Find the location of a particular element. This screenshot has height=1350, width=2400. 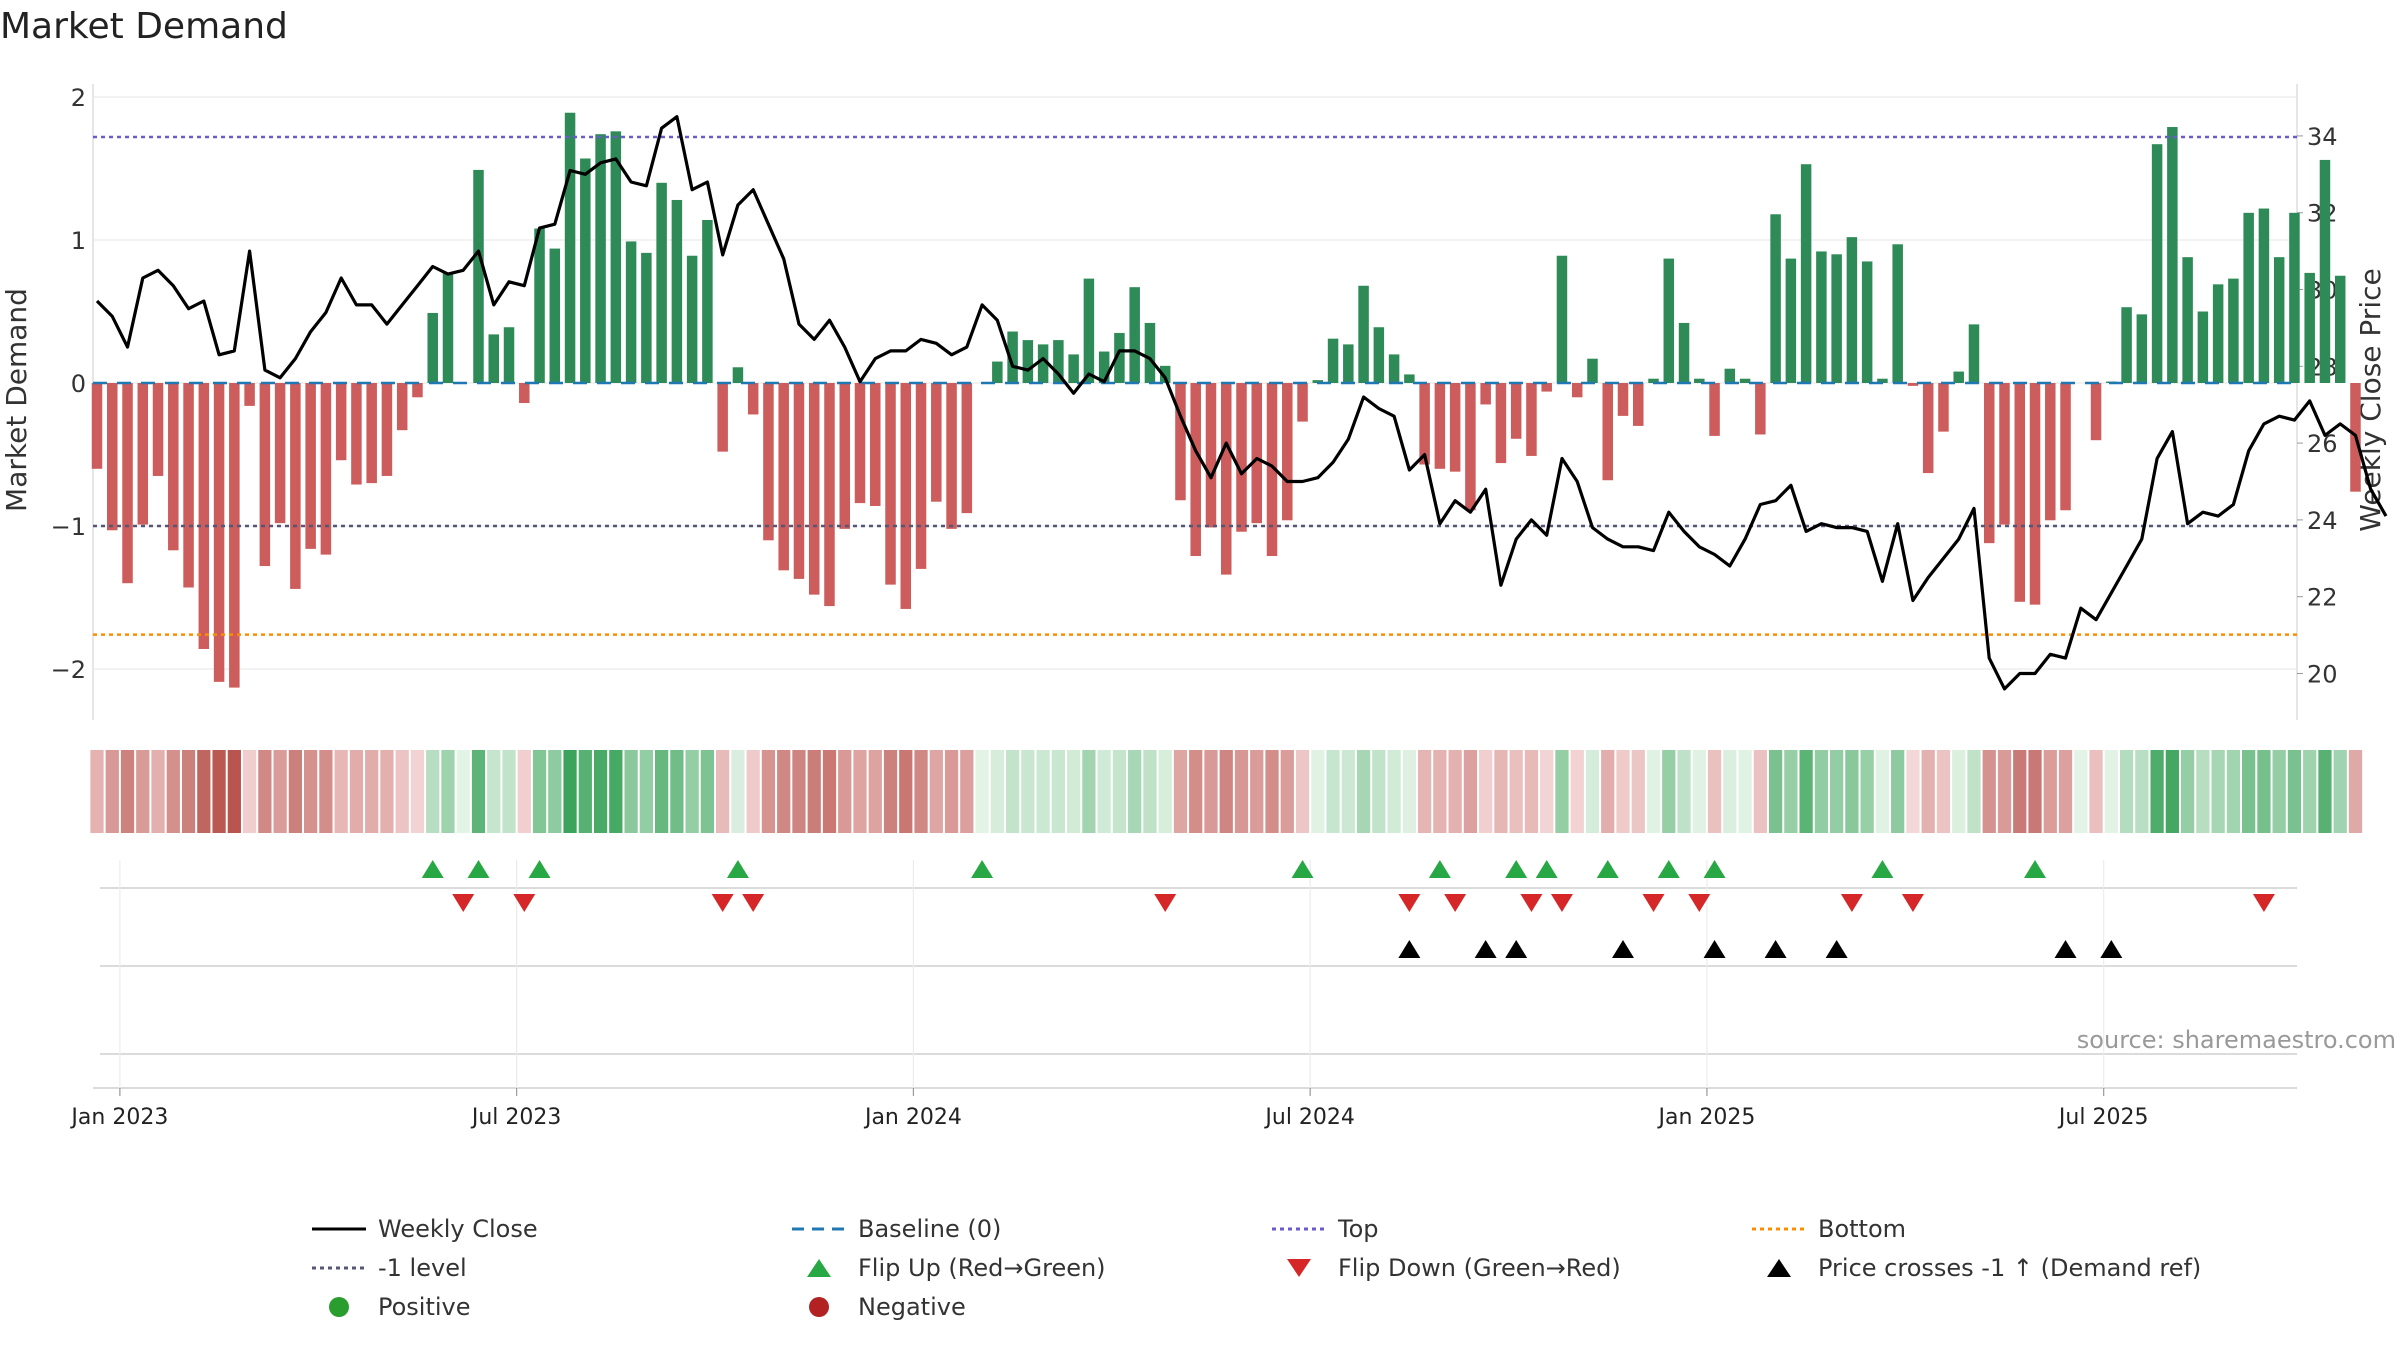

legend-bottom-label: Bottom is located at coordinates (1862, 1229).